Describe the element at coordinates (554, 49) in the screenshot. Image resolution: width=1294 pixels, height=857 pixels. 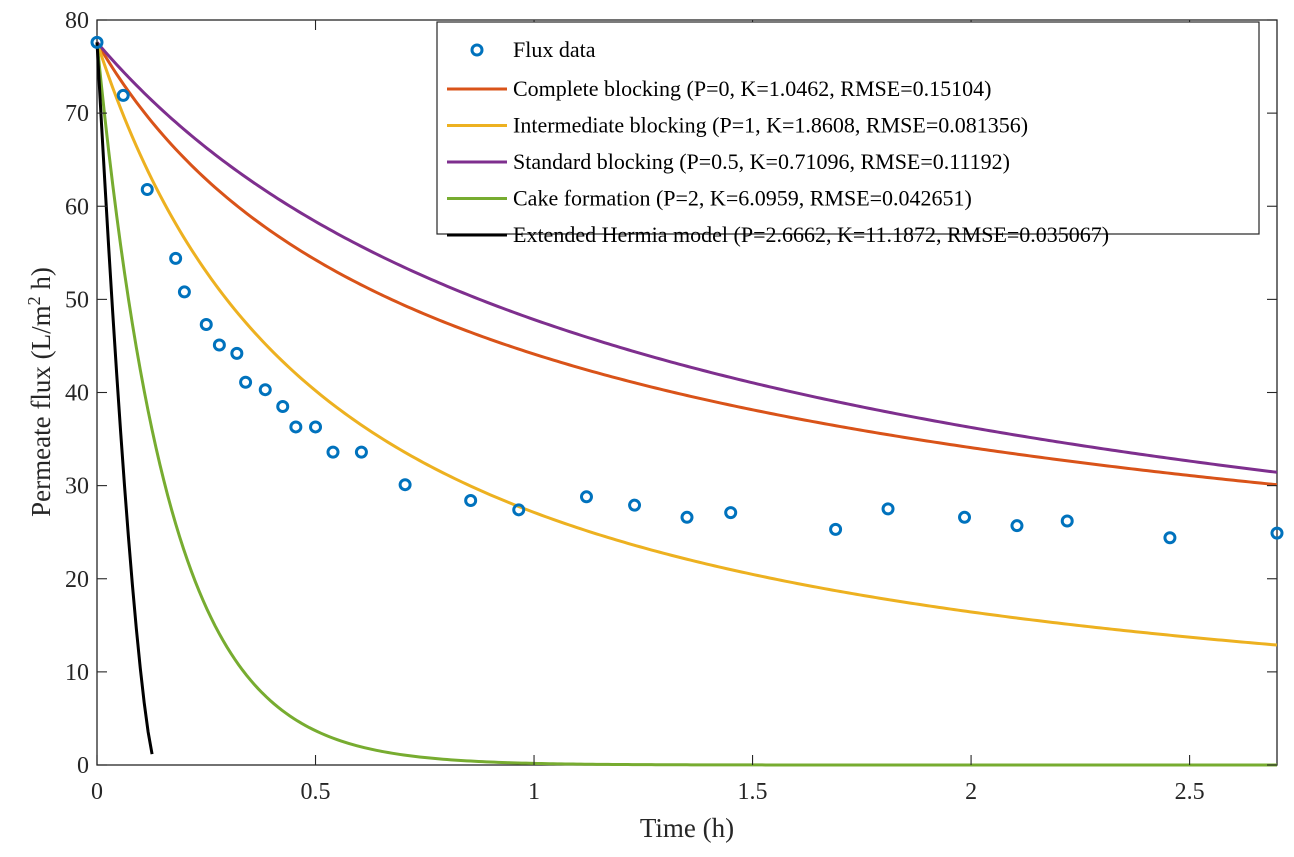
I see `legend-label-flux-data: Flux data` at that location.